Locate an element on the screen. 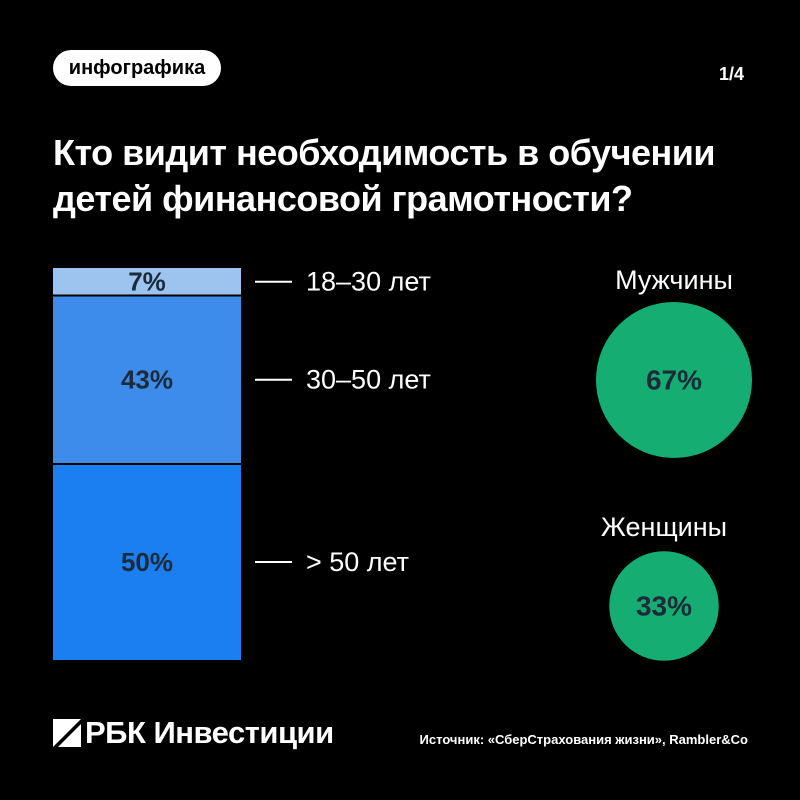 The image size is (800, 800). rbc-logo-icon is located at coordinates (67, 733).